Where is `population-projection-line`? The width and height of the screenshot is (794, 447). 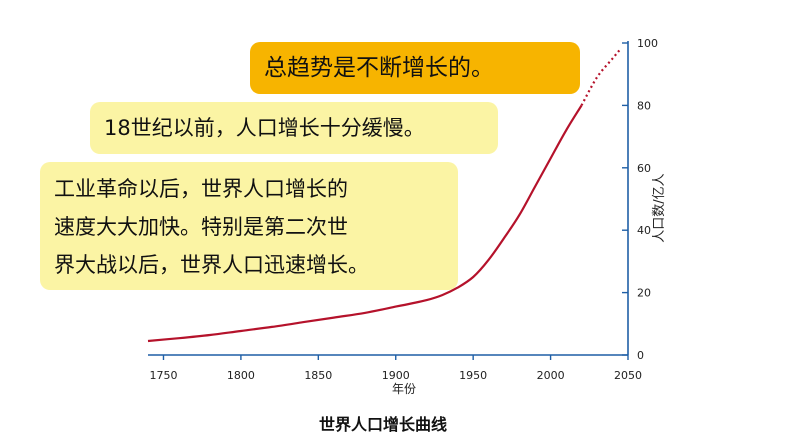
population-projection-line is located at coordinates (601, 77).